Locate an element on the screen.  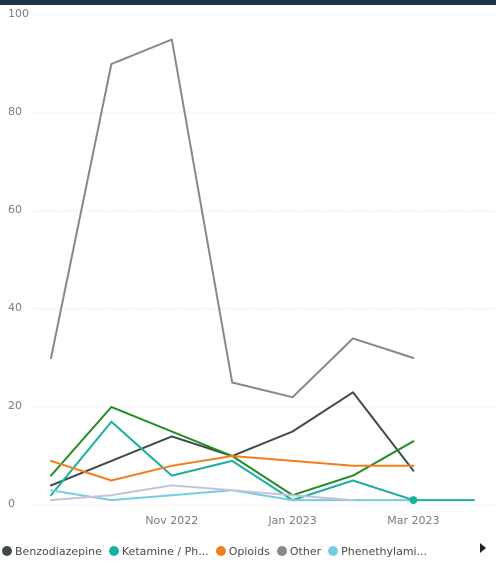
data-point-marker is located at coordinates (413, 500).